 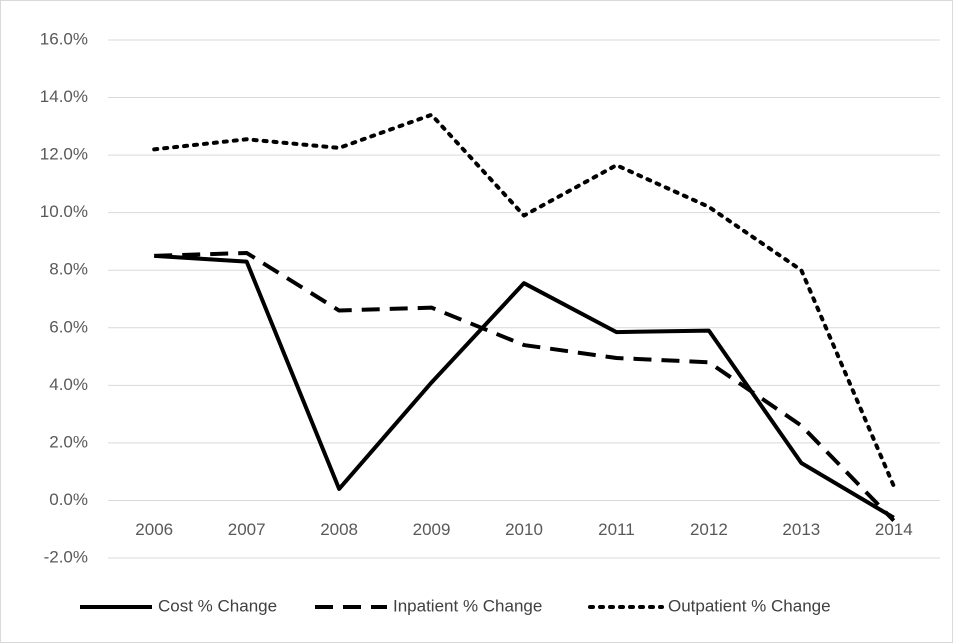 What do you see at coordinates (217, 605) in the screenshot?
I see `legend-label: Cost % Change` at bounding box center [217, 605].